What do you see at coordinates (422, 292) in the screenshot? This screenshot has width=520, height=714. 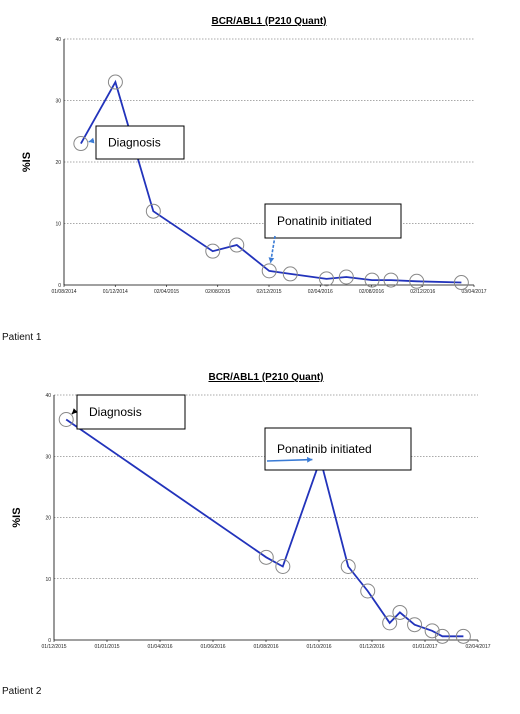 I see `x-tick-label: 02/12/2016` at bounding box center [422, 292].